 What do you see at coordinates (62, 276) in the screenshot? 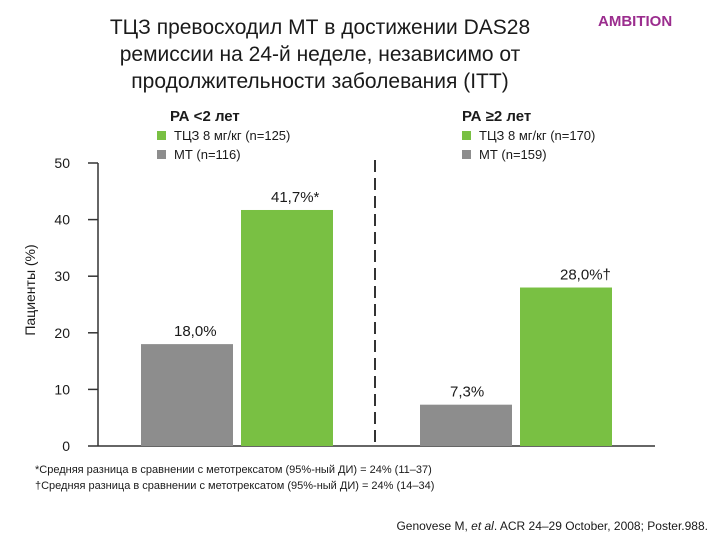
I see `y-tick-label: 30` at bounding box center [62, 276].